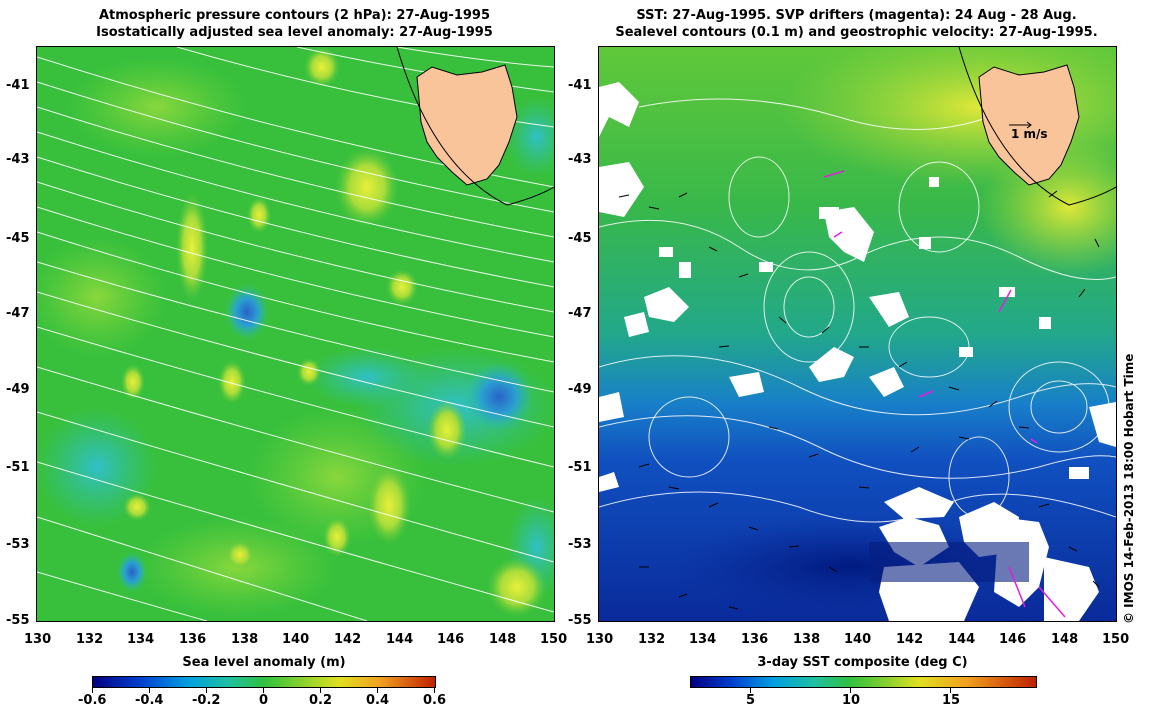  Describe the element at coordinates (858, 639) in the screenshot. I see `right-xtick: 140` at that location.